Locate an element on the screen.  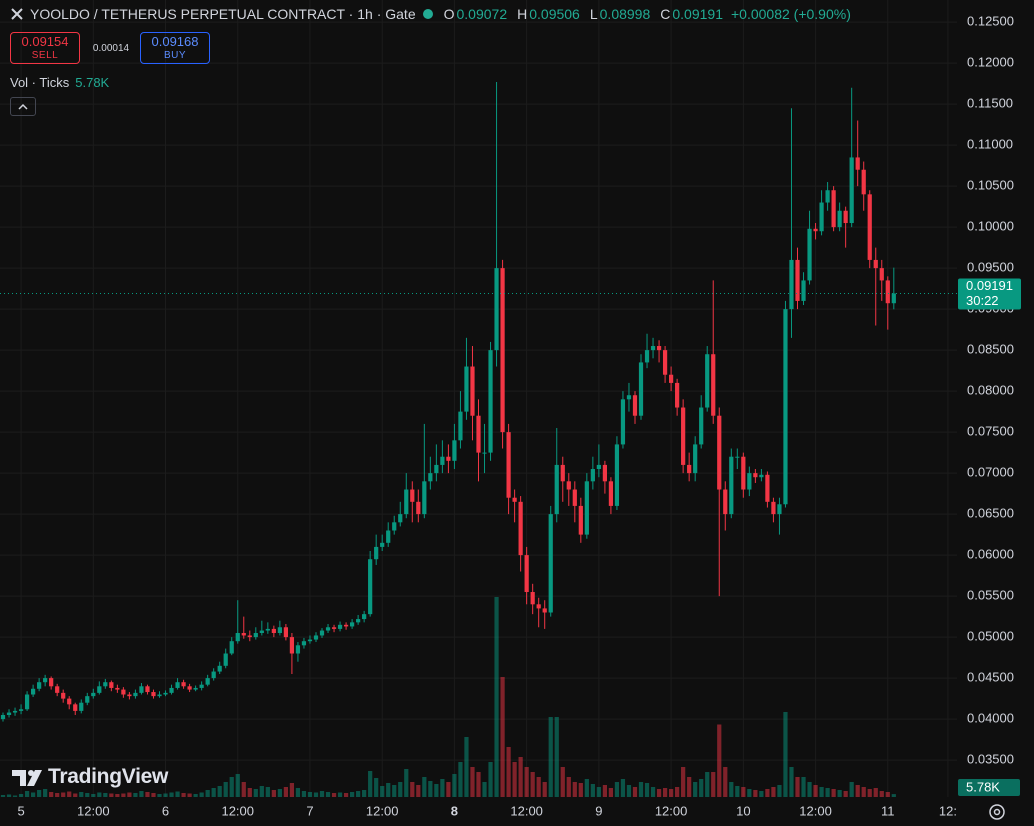
sell-button: 0.09154 SELL is located at coordinates (45, 48).